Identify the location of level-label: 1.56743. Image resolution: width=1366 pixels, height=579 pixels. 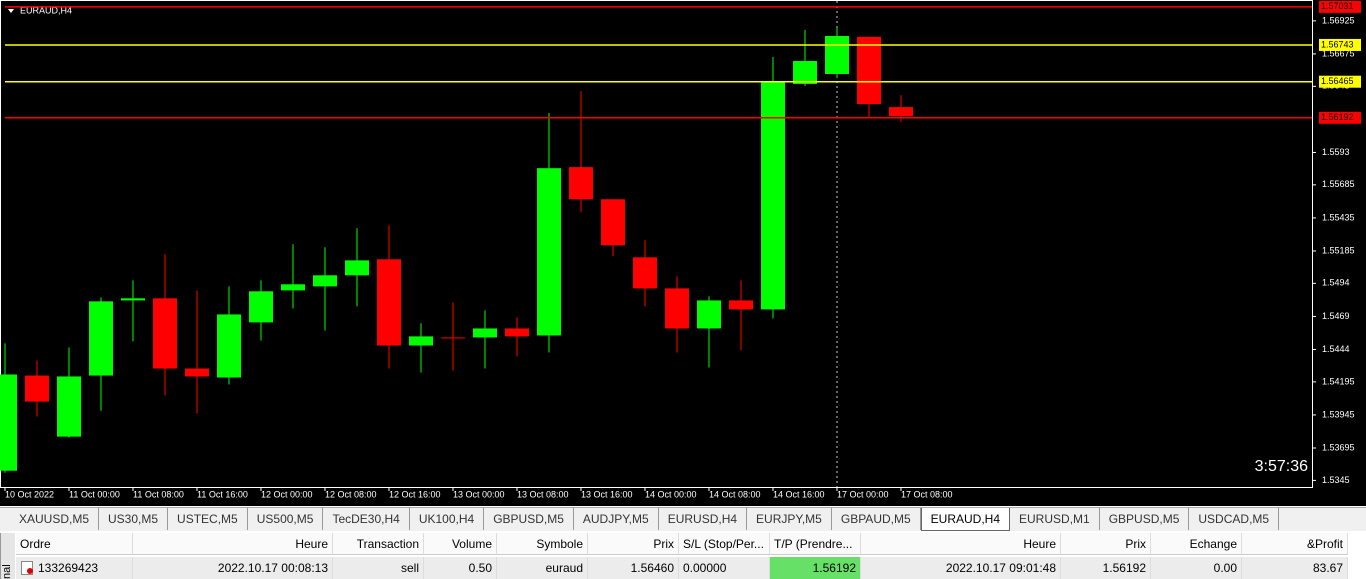
(1337, 44).